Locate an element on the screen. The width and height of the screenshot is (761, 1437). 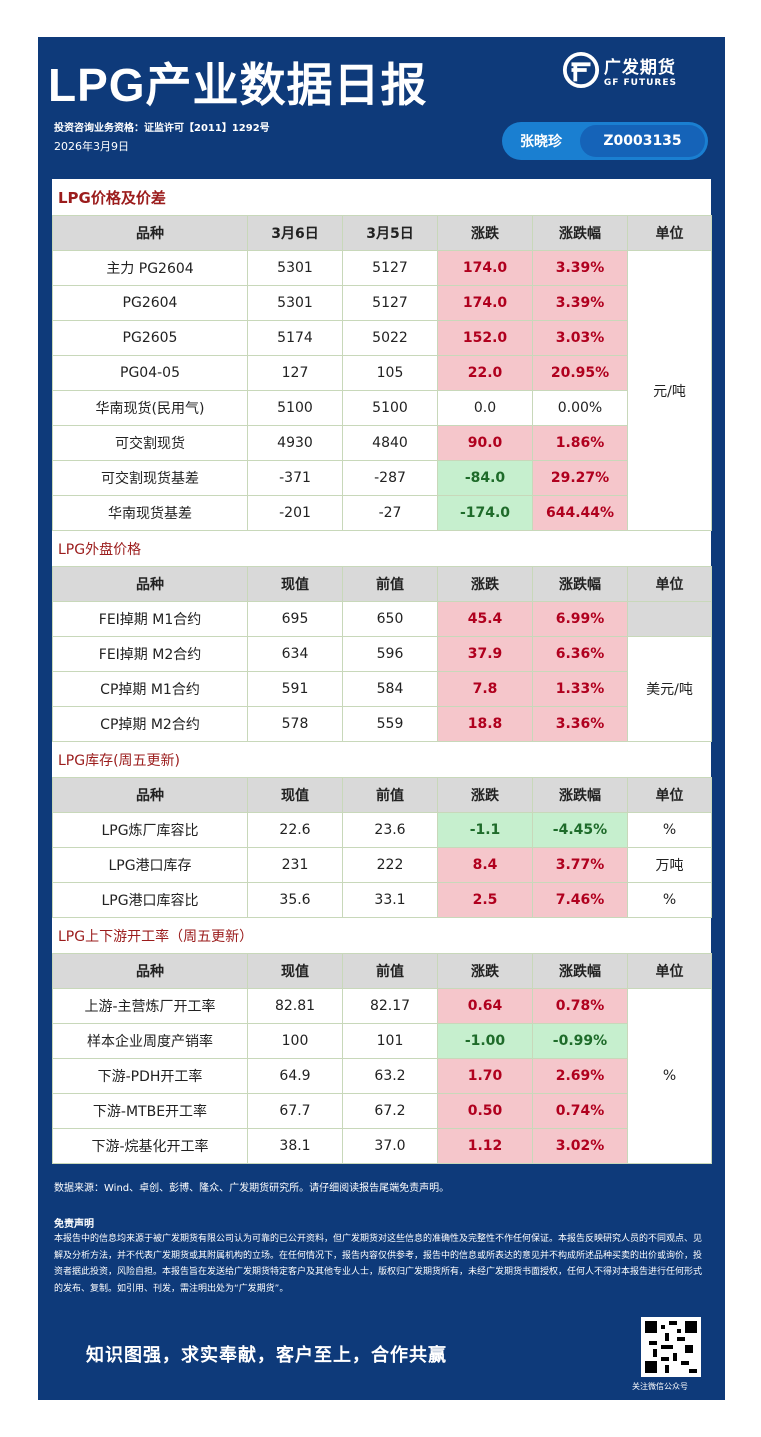
table-row: LPG港口库容比 35.6 33.1 2.5 7.46%% is located at coordinates (382, 900).